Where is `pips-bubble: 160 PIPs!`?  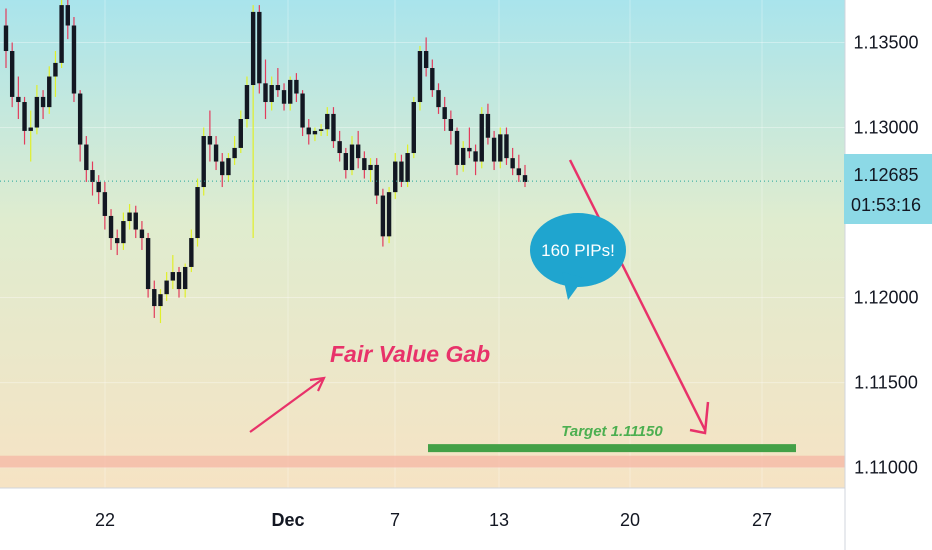
pips-bubble: 160 PIPs! is located at coordinates (578, 256).